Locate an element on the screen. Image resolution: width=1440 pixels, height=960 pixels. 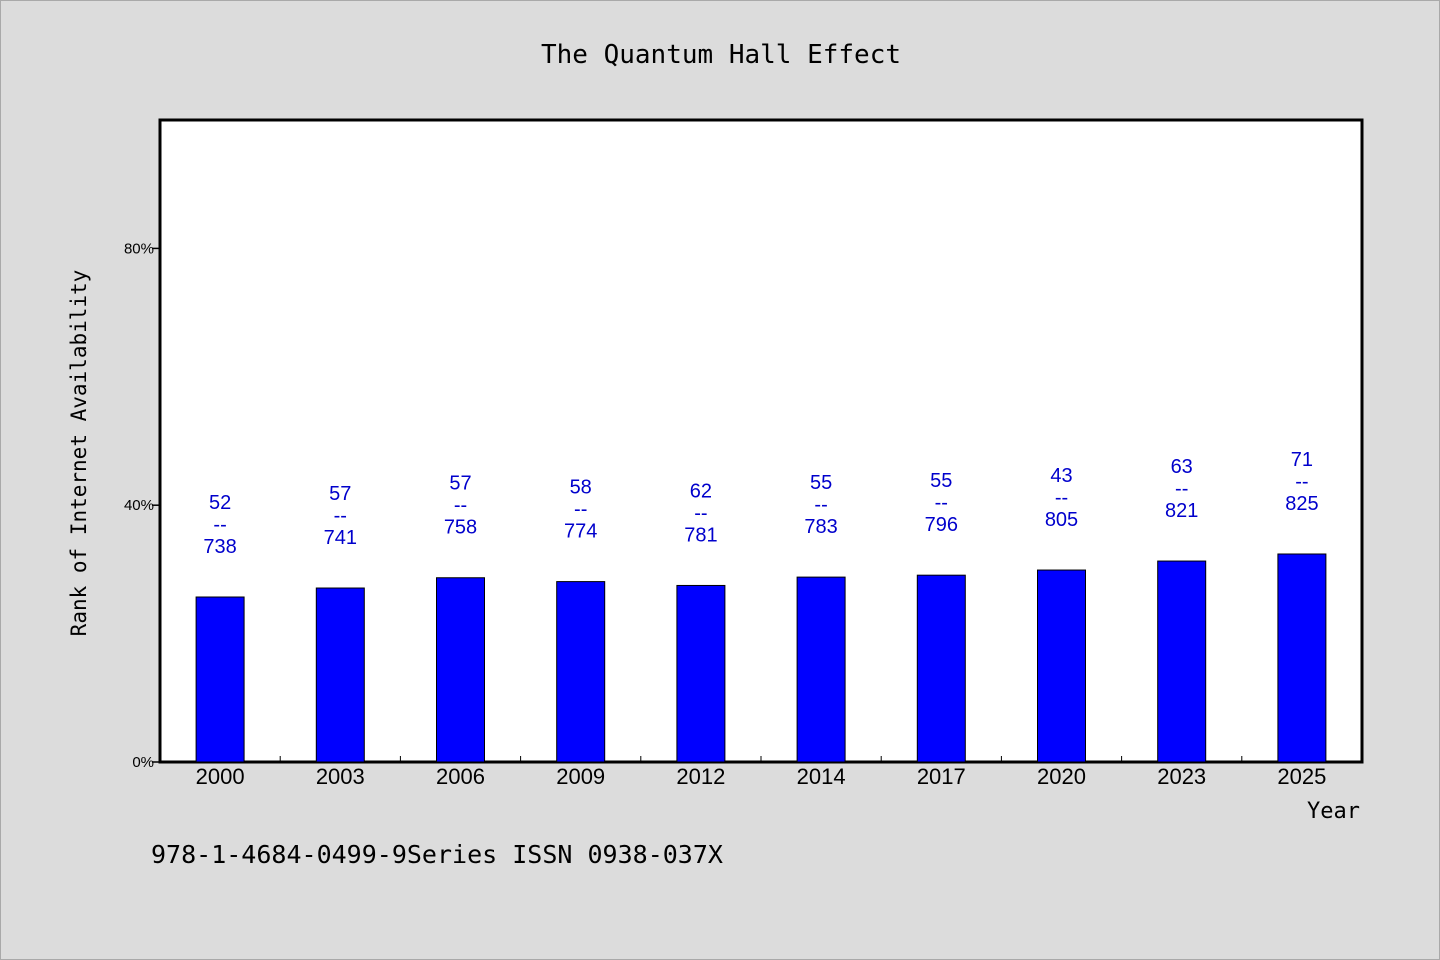
bar-2023 is located at coordinates (1182, 661).